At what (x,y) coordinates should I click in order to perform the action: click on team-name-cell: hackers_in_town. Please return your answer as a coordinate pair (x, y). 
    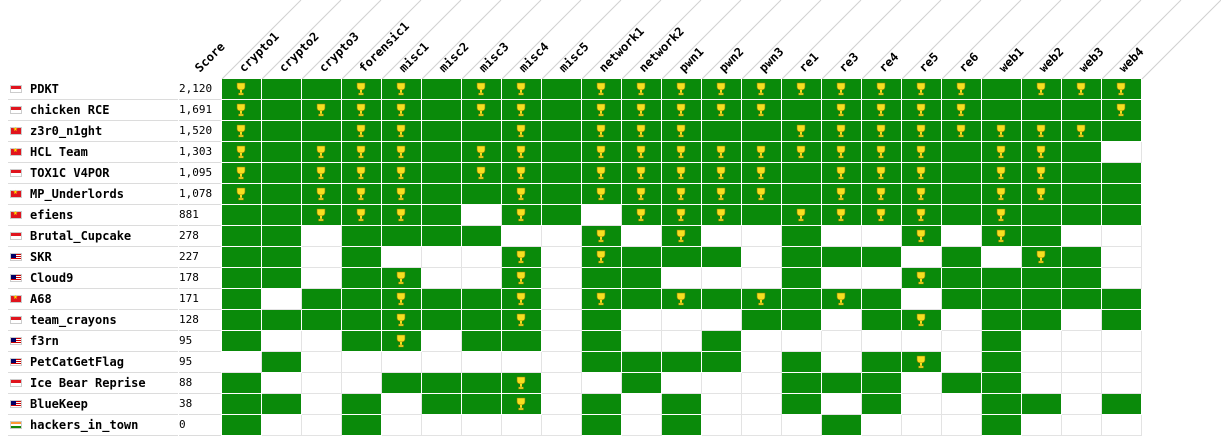
    Looking at the image, I should click on (93, 425).